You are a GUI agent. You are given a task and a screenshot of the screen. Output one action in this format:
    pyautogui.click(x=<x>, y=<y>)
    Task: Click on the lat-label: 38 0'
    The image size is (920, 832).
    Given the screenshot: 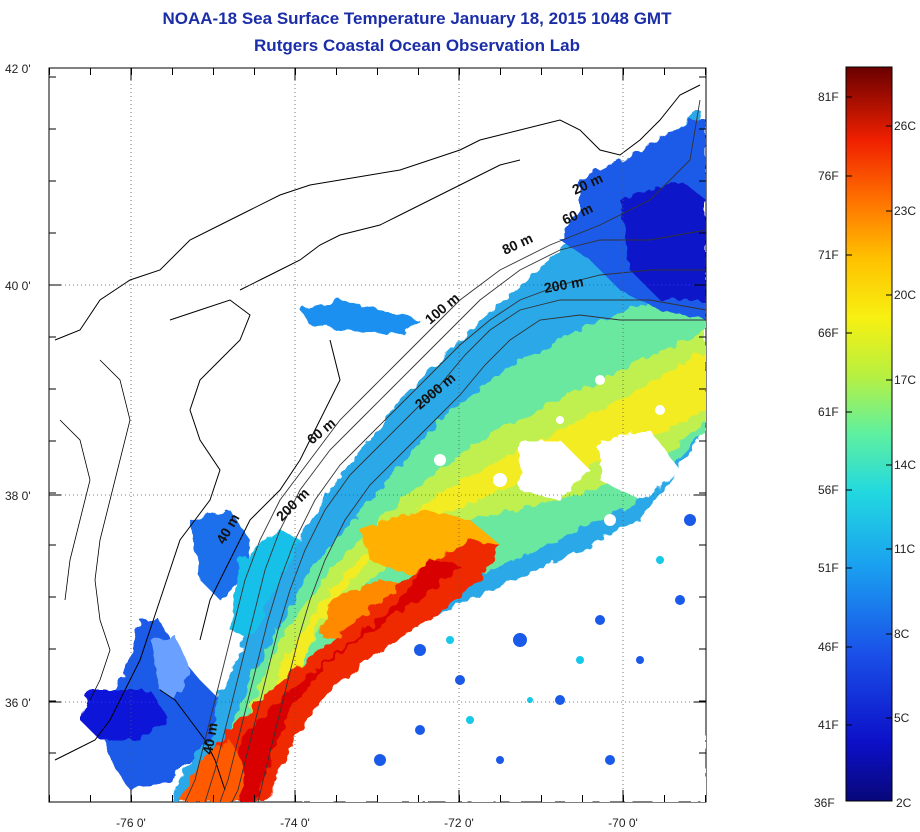 What is the action you would take?
    pyautogui.click(x=18, y=496)
    